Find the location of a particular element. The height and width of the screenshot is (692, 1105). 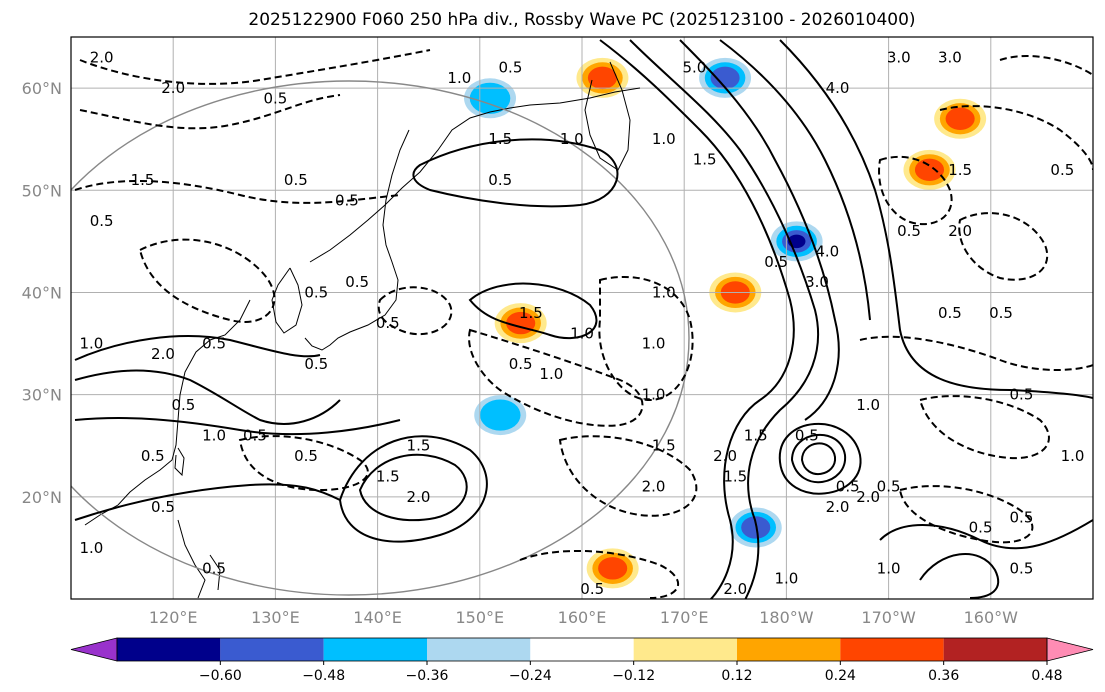

lon-tick-label-200: 160°W is located at coordinates (991, 617).